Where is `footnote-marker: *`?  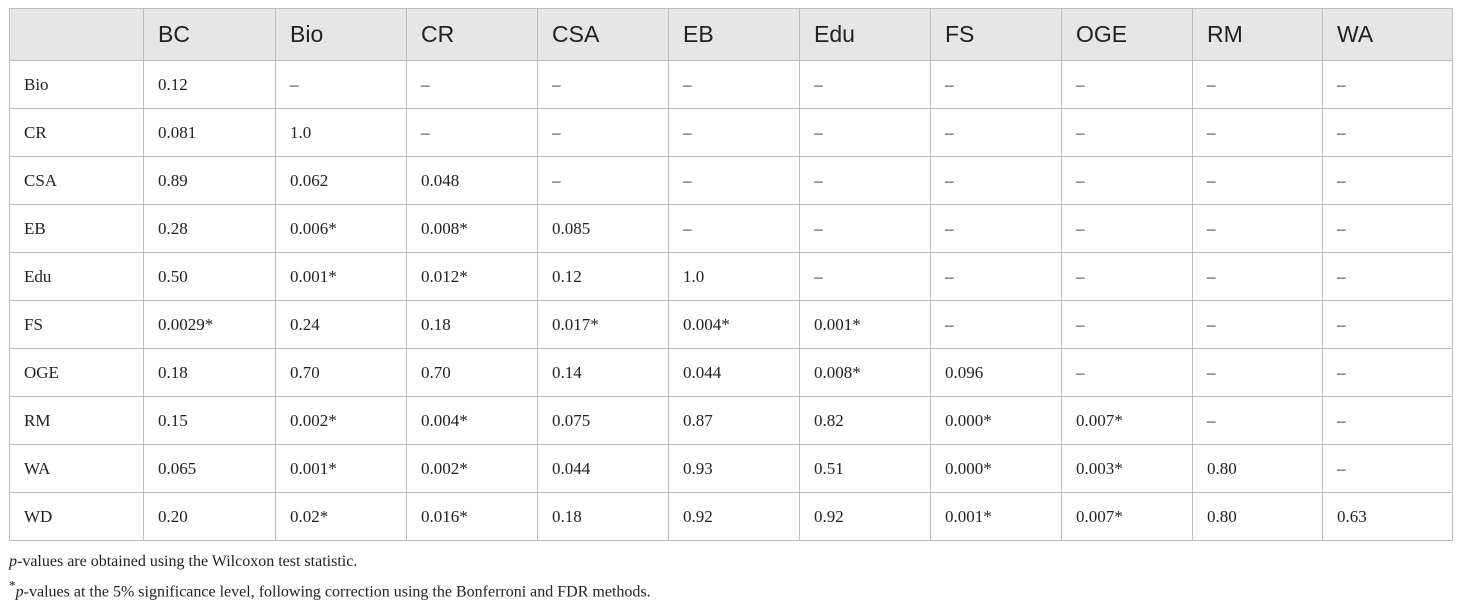 footnote-marker: * is located at coordinates (12, 585).